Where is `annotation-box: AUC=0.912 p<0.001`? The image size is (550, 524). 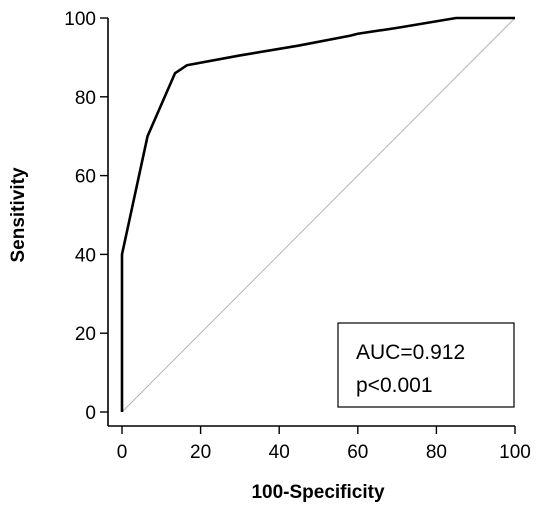 annotation-box: AUC=0.912 p<0.001 is located at coordinates (426, 365).